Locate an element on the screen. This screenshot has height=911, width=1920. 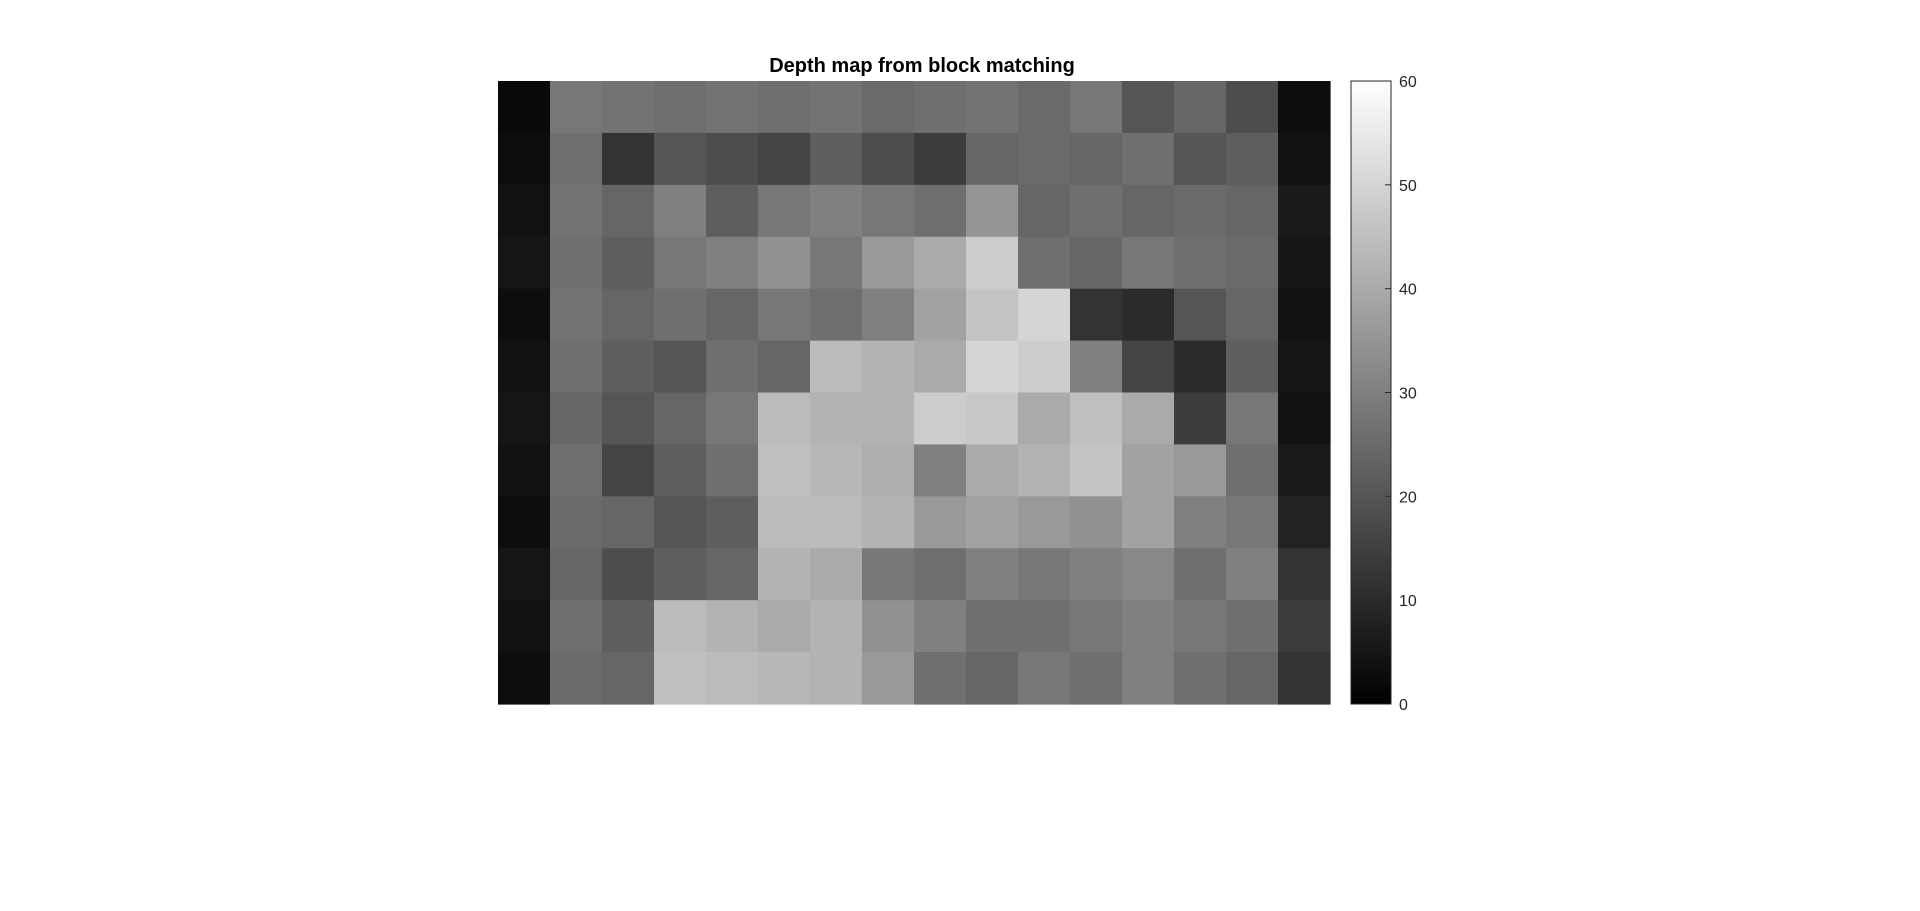
colorbar-axis: 0 10 20 30 40 50 60 is located at coordinates (1401, 394).